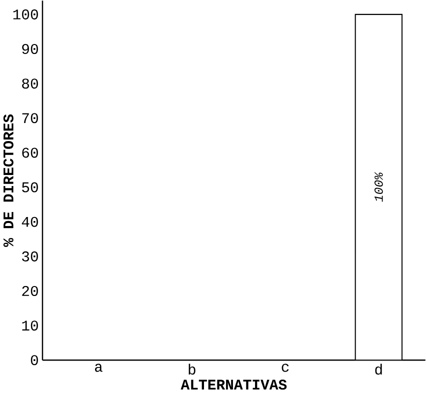 The width and height of the screenshot is (426, 393). Describe the element at coordinates (98, 368) in the screenshot. I see `x-tick-label: a` at that location.